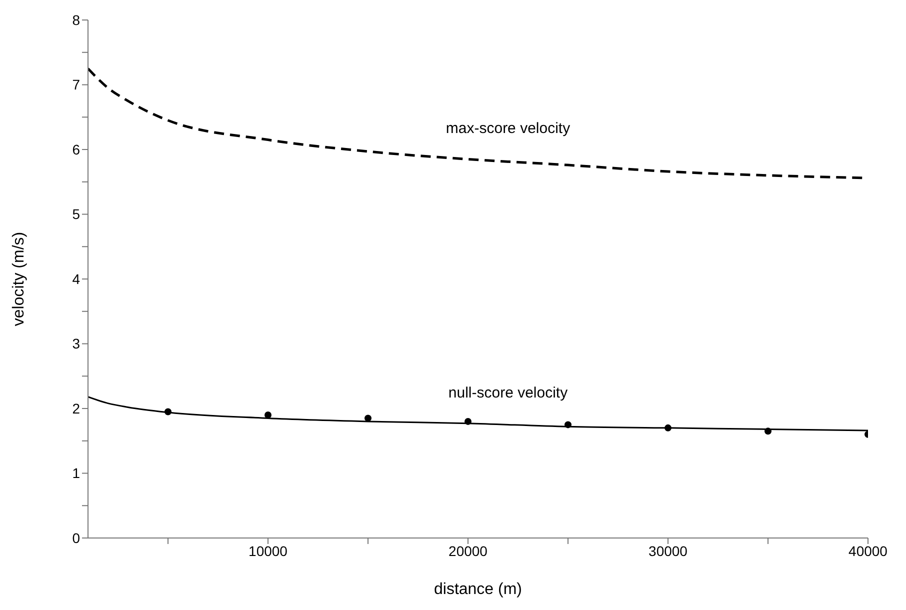 The image size is (906, 610). I want to click on y-tick-label: 7, so click(76, 84).